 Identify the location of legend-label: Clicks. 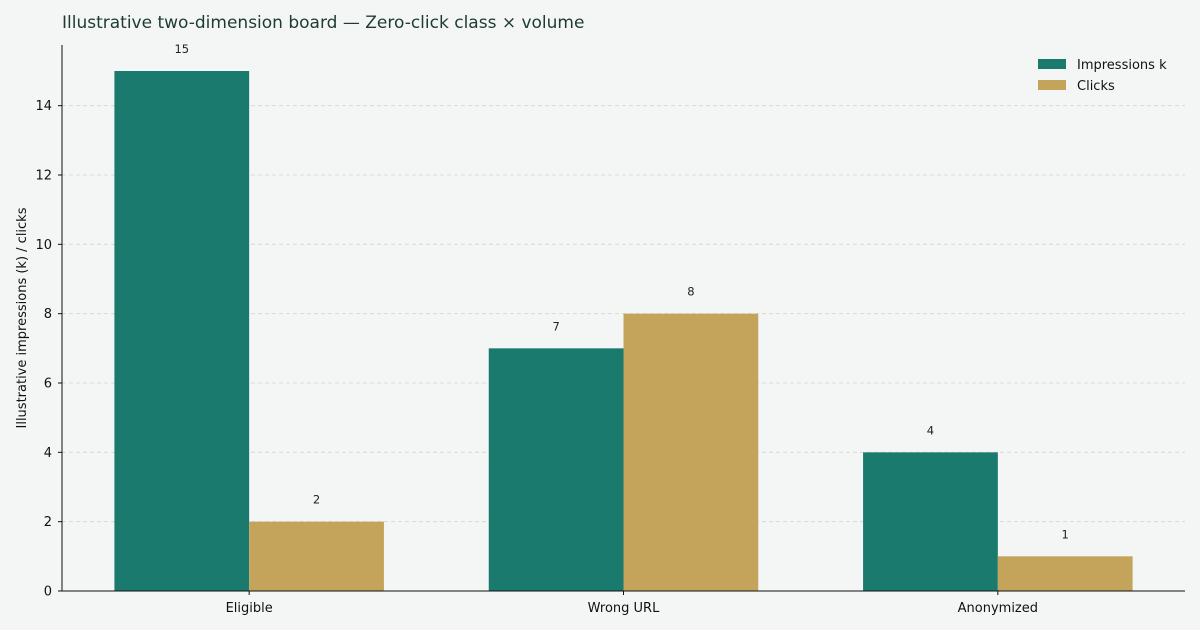
(1096, 86).